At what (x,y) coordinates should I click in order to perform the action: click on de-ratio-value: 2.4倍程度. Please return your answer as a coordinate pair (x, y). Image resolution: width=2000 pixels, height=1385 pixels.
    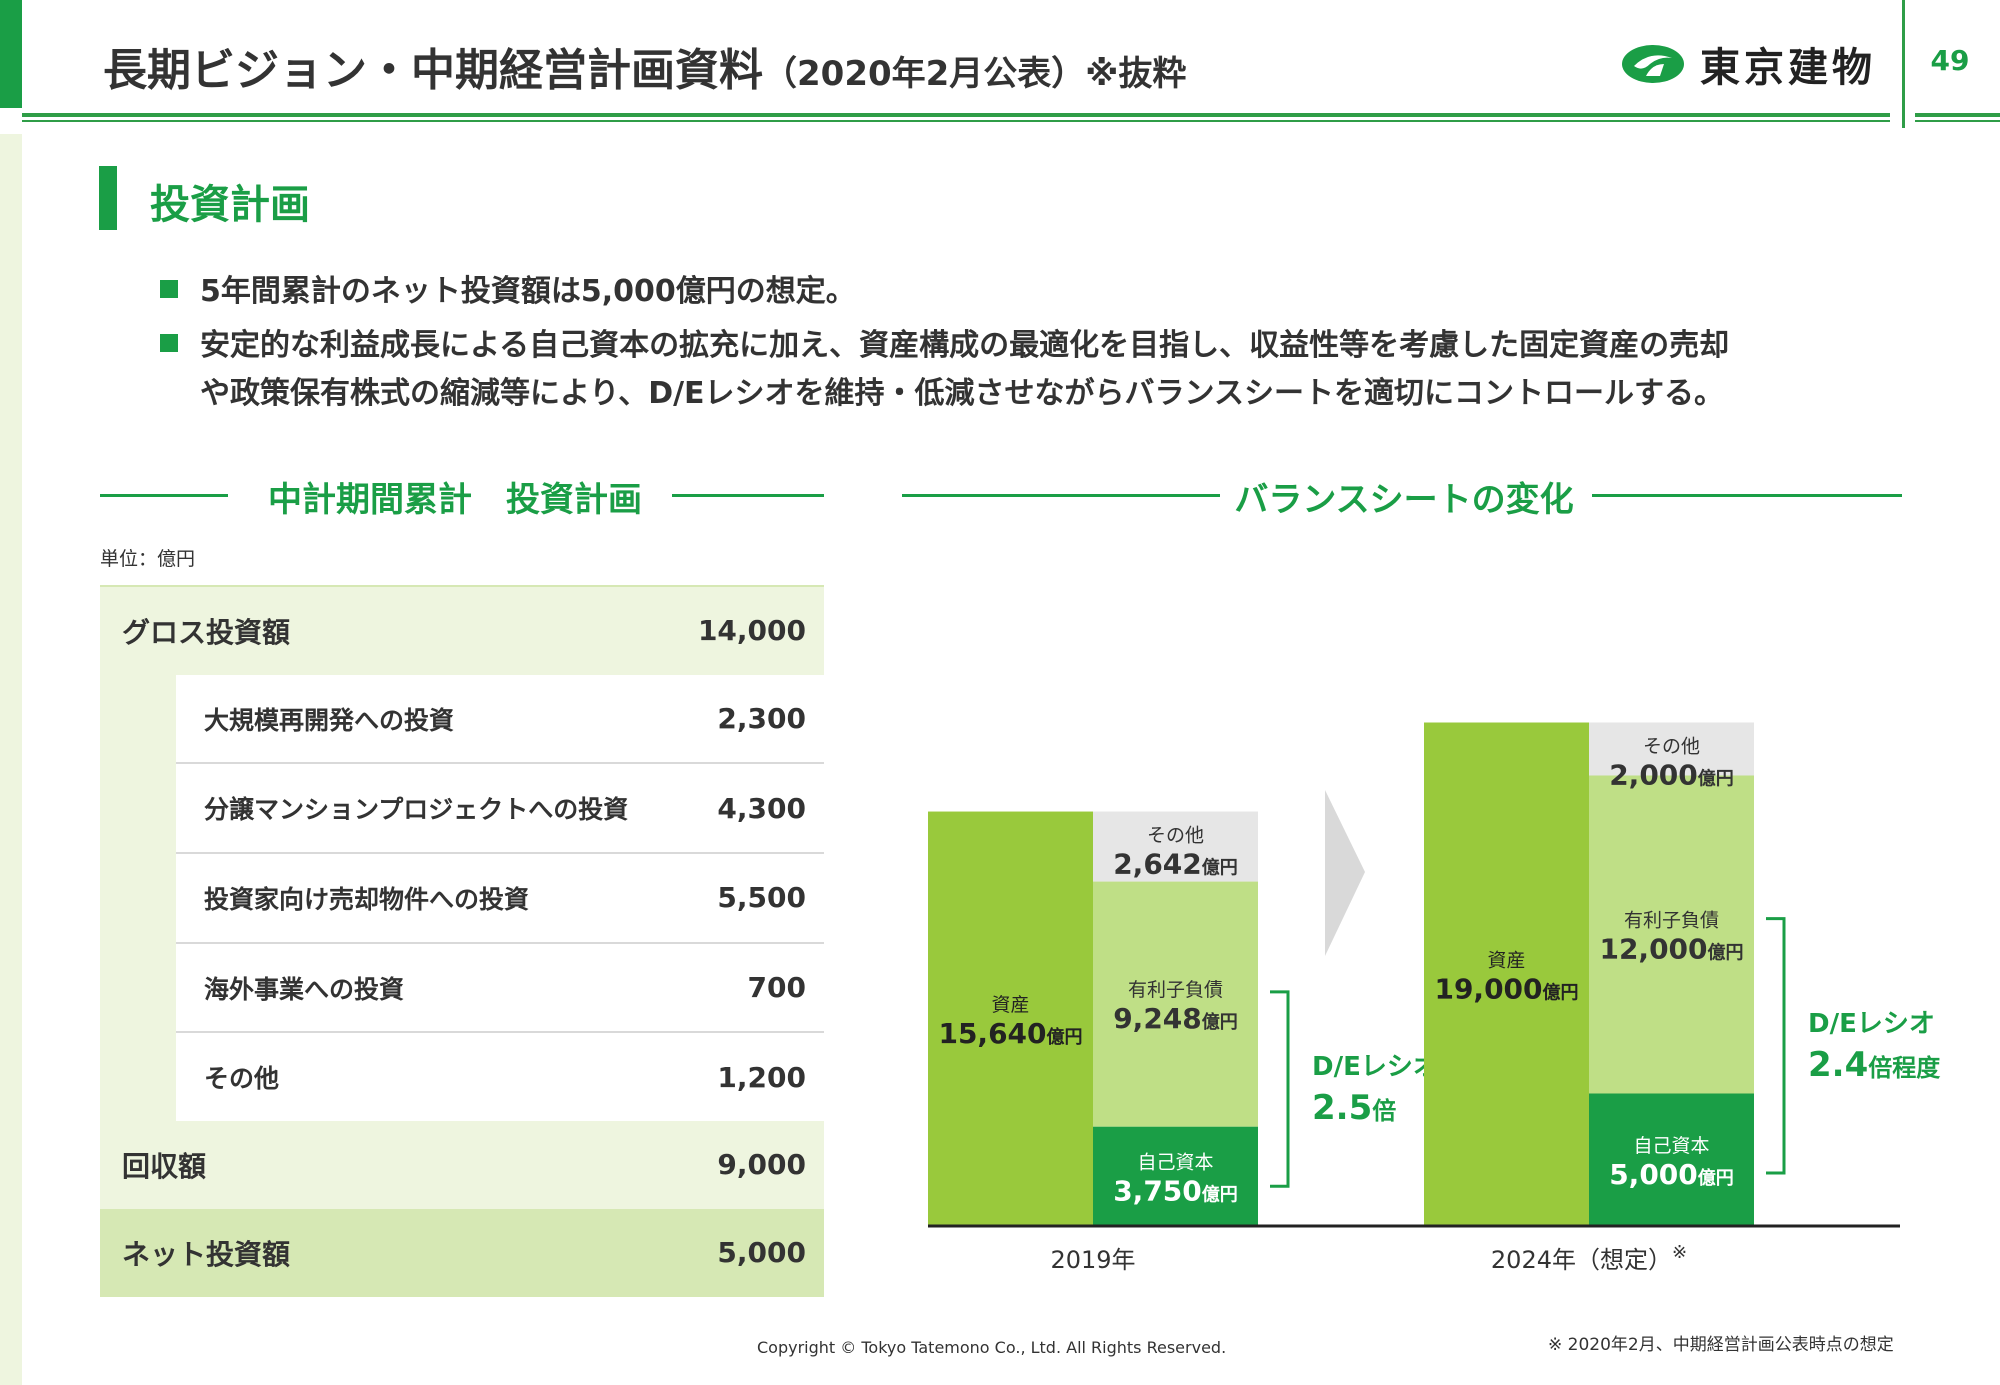
    Looking at the image, I should click on (1874, 1065).